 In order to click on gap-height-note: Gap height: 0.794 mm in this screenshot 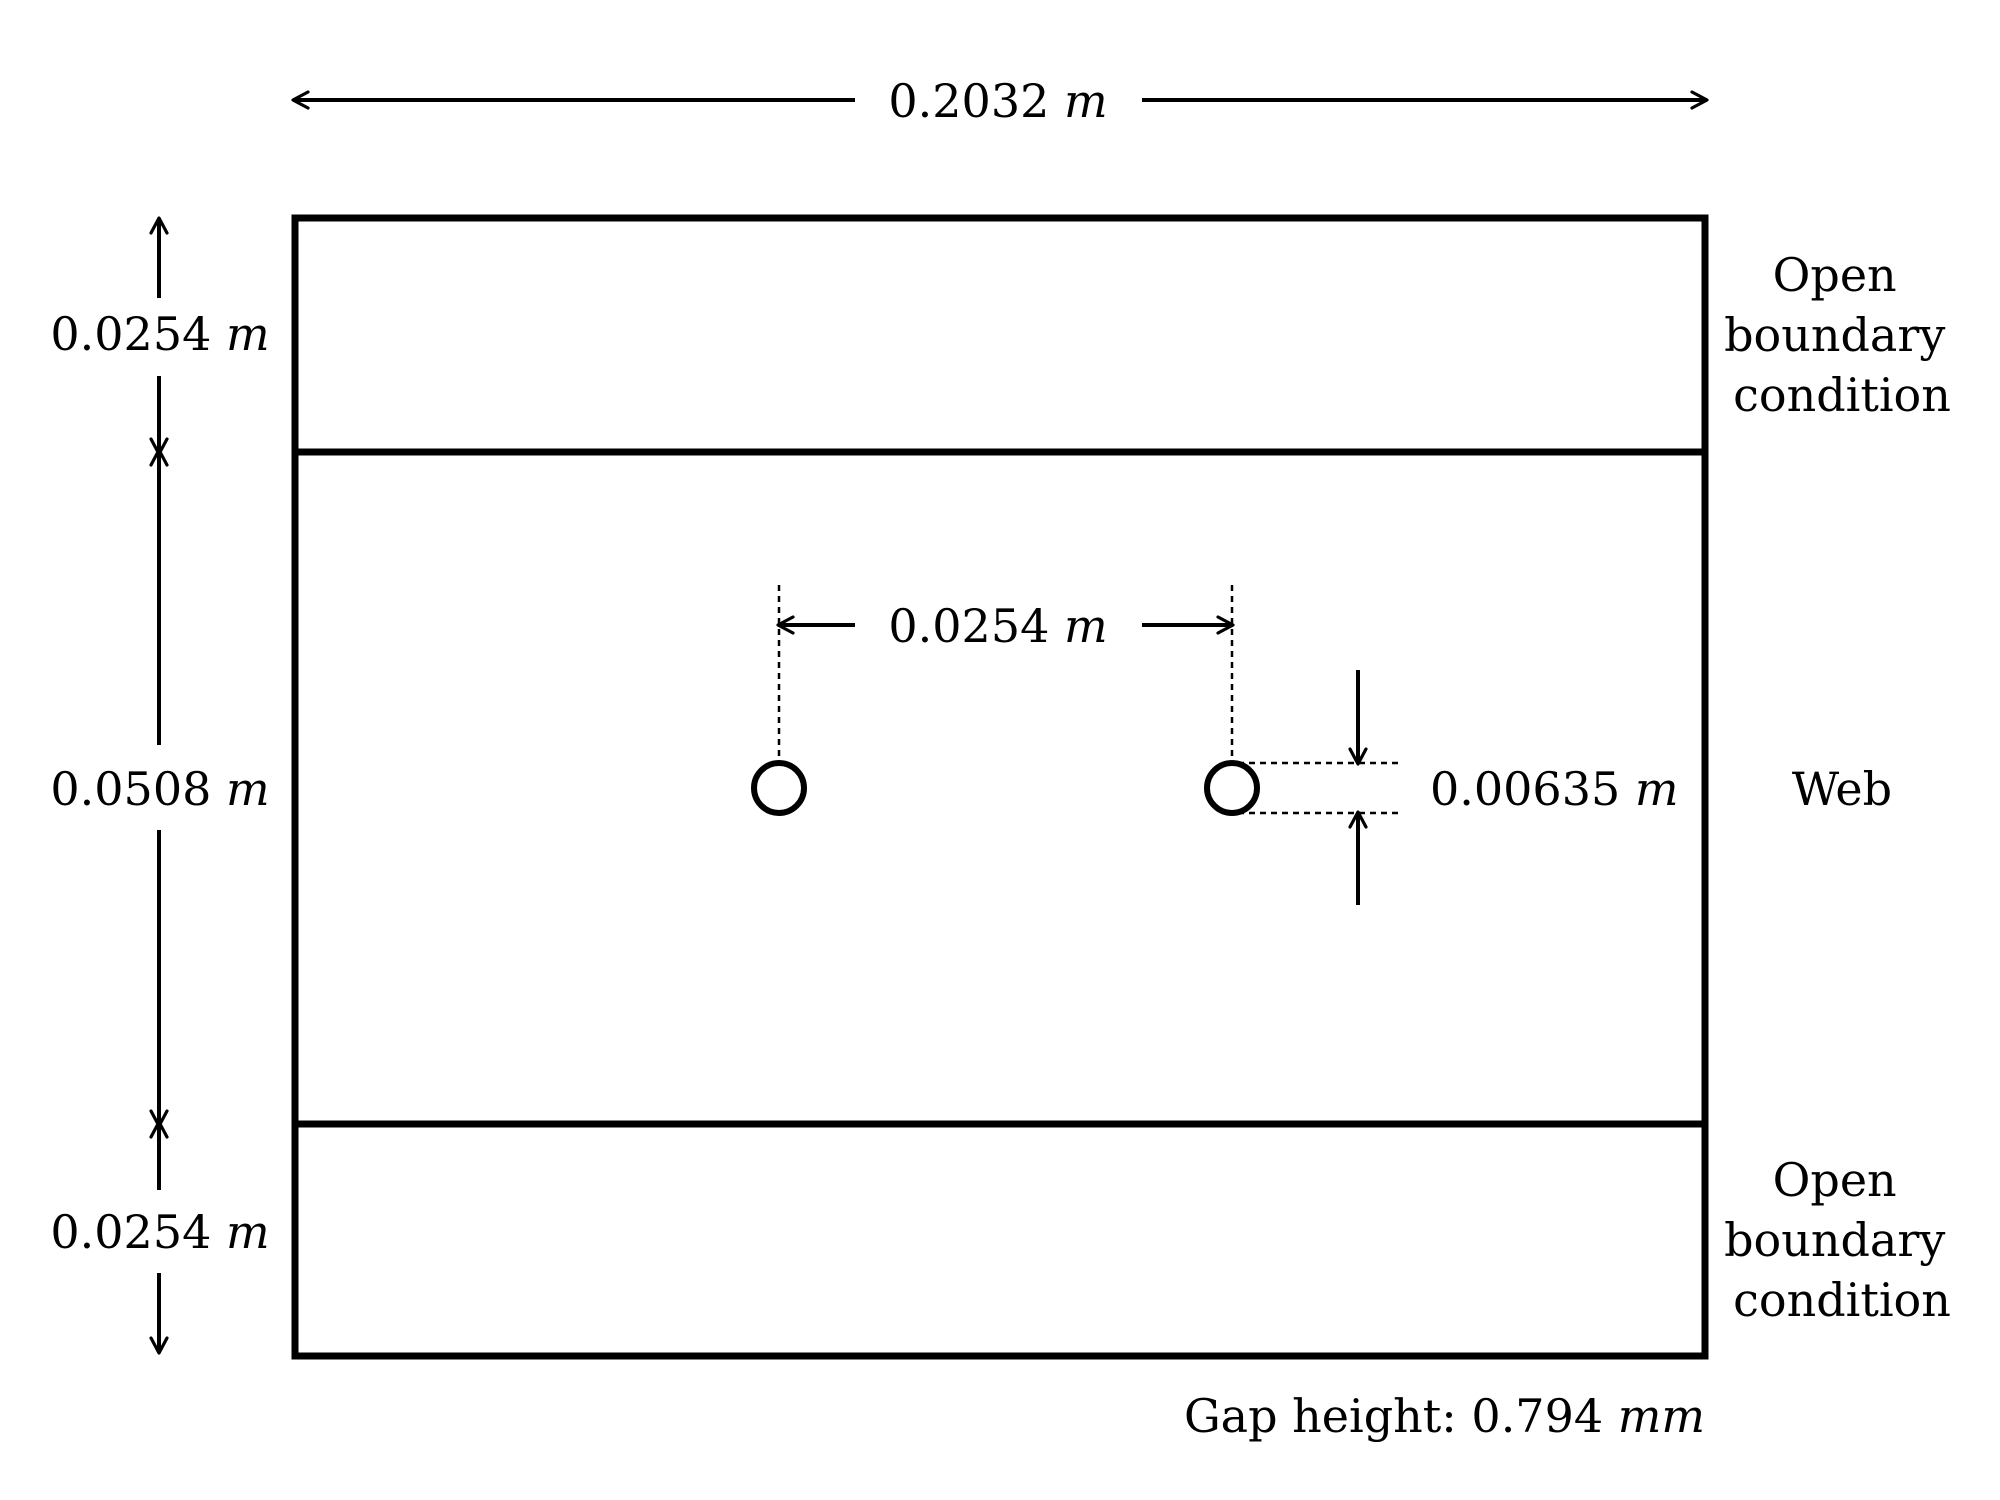, I will do `click(1444, 1416)`.